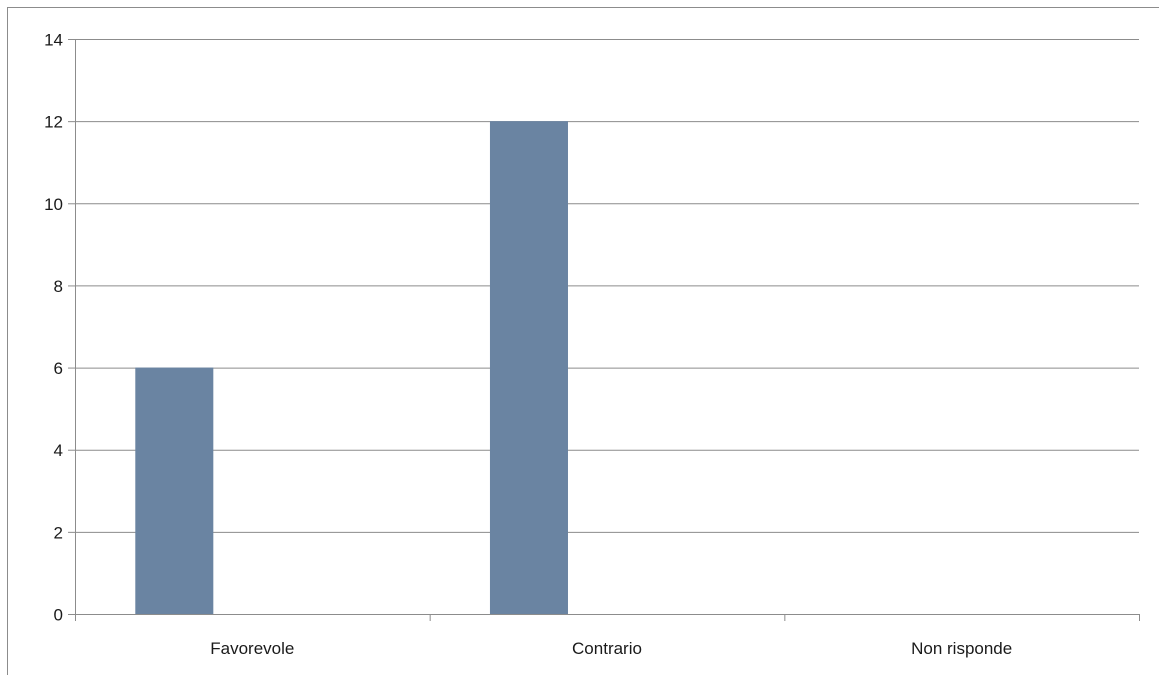  What do you see at coordinates (58, 368) in the screenshot?
I see `y-tick-label: 6` at bounding box center [58, 368].